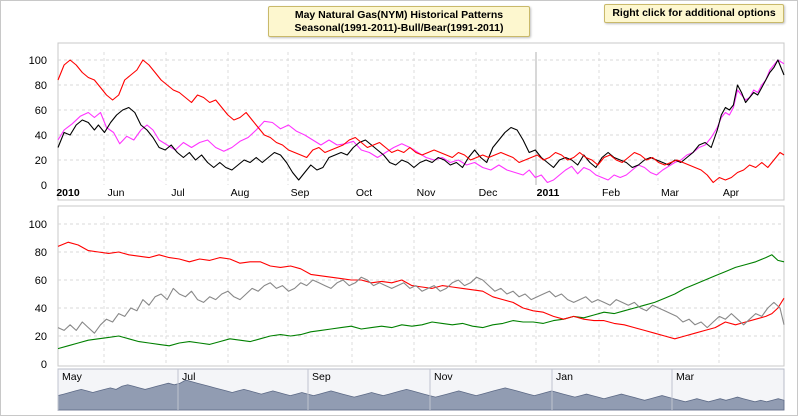 The image size is (798, 416). What do you see at coordinates (143, 50) in the screenshot?
I see `legend-swatch-21-year` at bounding box center [143, 50].